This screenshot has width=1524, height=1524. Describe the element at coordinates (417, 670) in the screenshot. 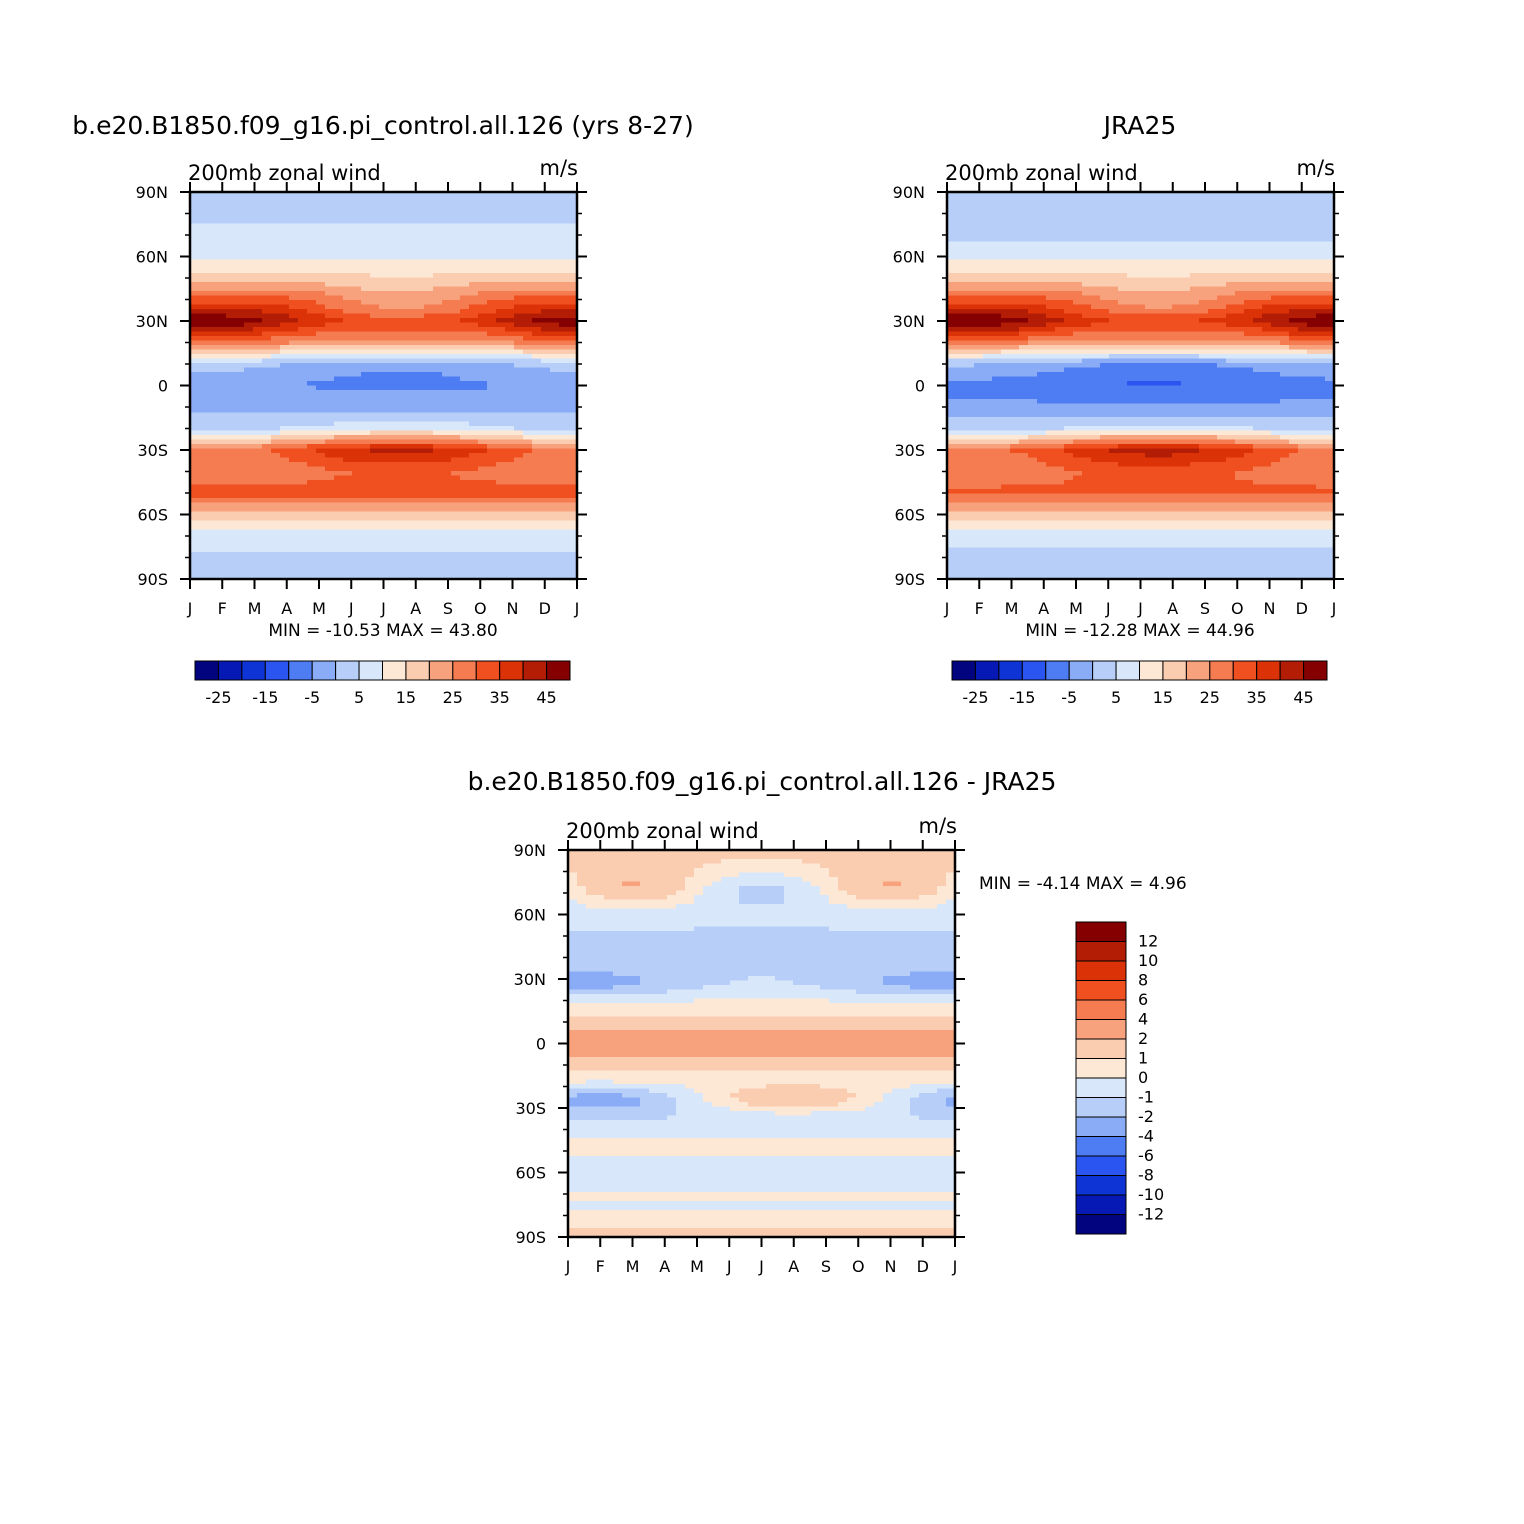

I see `colorbar-swatch` at that location.